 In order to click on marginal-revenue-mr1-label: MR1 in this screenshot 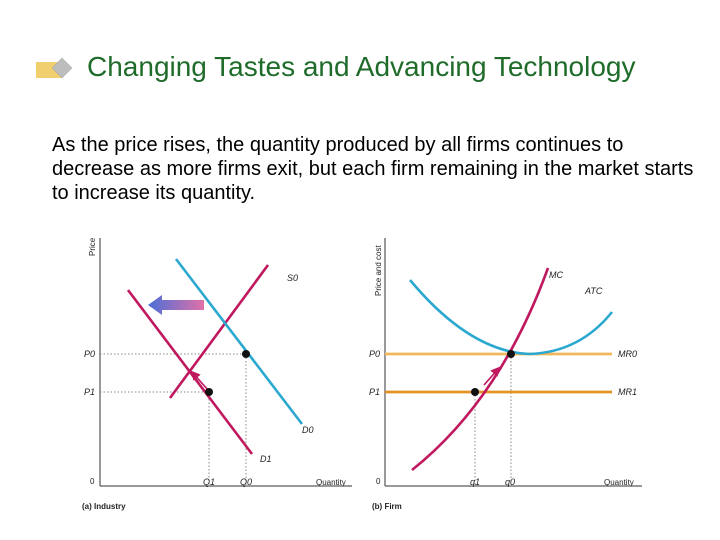, I will do `click(627, 392)`.